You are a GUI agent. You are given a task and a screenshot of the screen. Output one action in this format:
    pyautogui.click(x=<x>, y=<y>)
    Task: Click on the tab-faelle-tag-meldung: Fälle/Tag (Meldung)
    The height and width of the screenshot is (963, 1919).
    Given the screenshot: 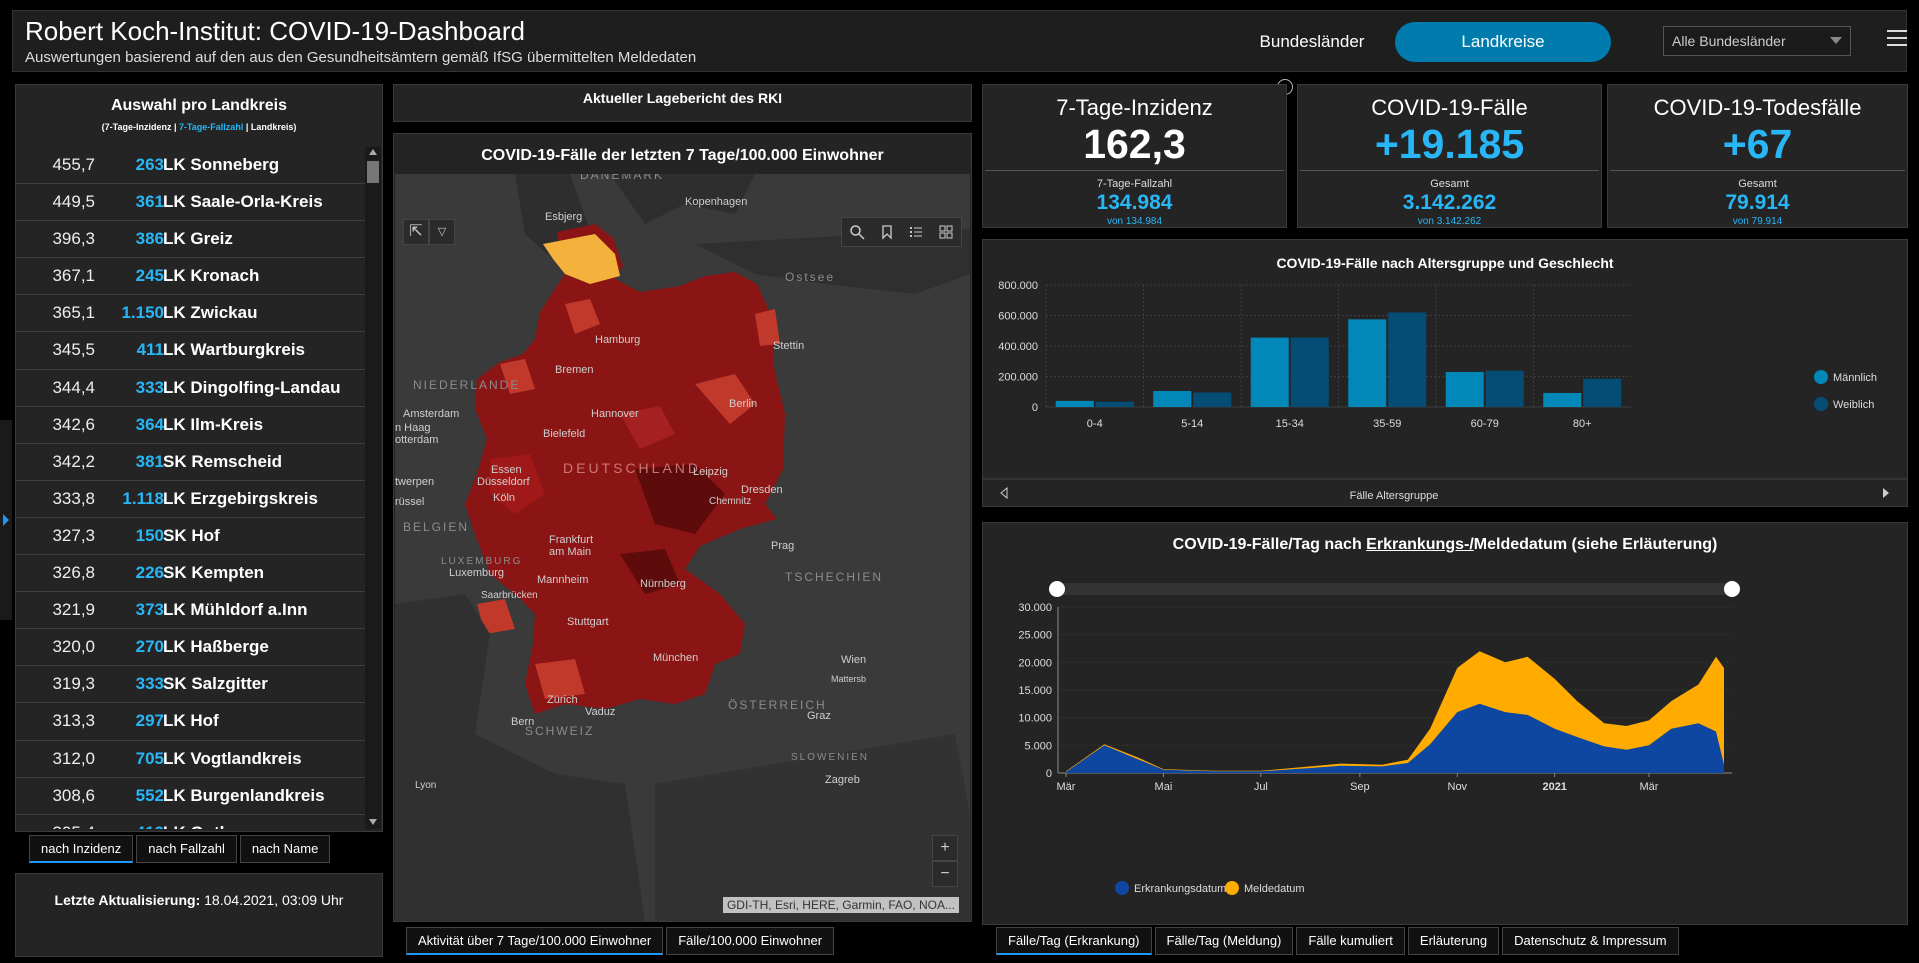 What is the action you would take?
    pyautogui.click(x=1224, y=941)
    